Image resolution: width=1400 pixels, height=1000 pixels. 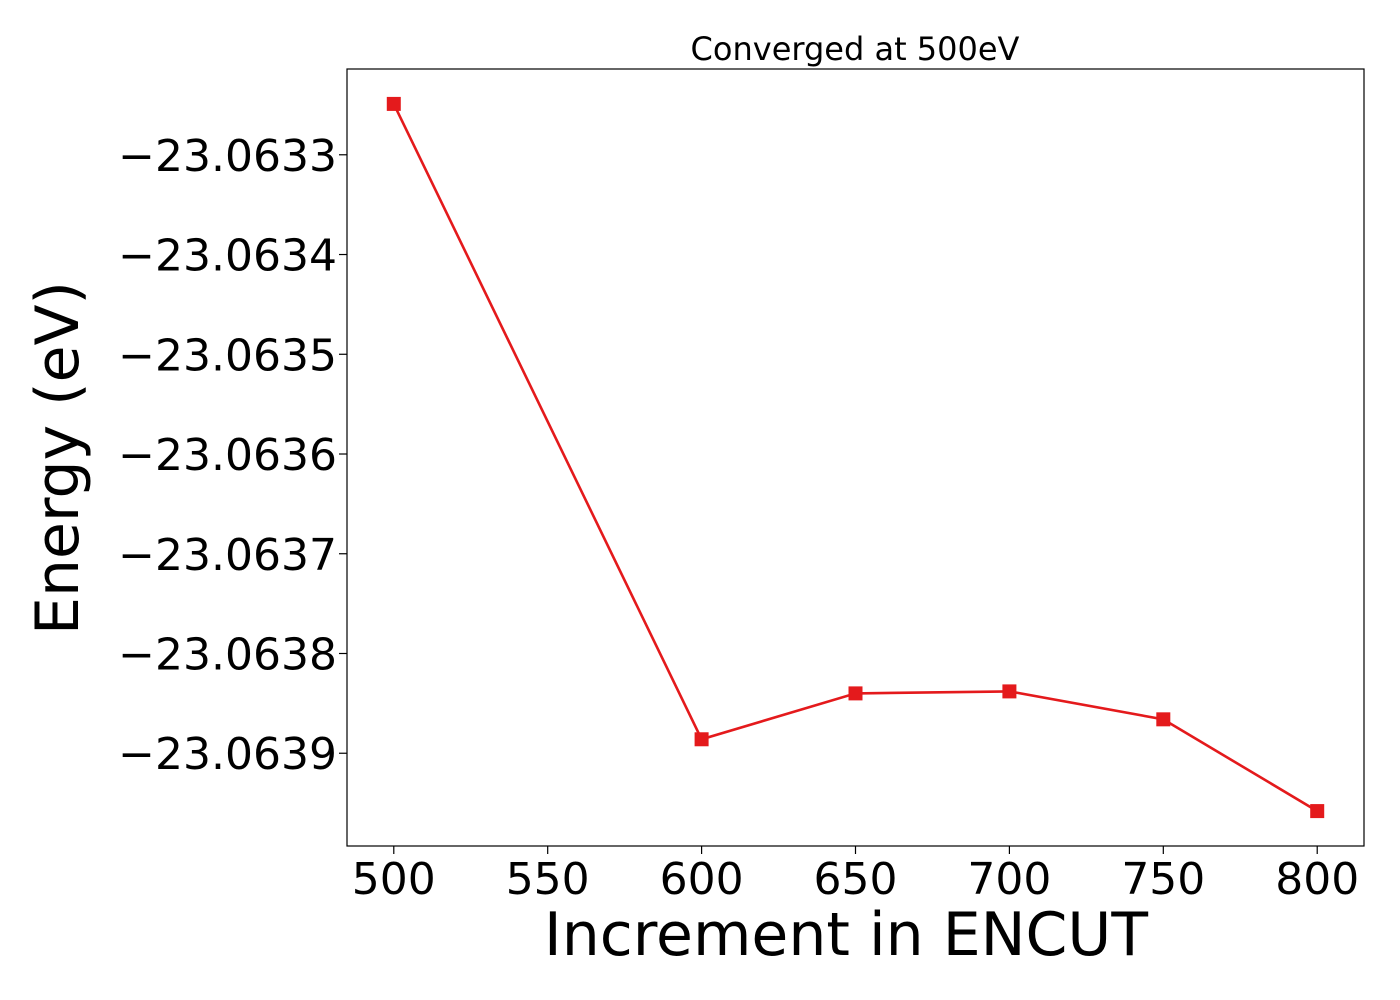 I want to click on x-axis-label: Increment in ENCUT, so click(x=846, y=935).